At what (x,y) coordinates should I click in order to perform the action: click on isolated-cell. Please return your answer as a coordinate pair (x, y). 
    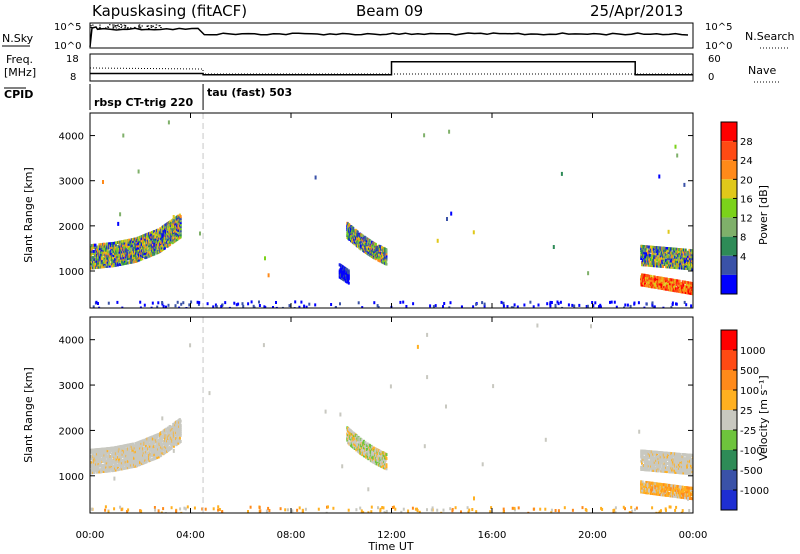
    Looking at the image, I should click on (437, 240).